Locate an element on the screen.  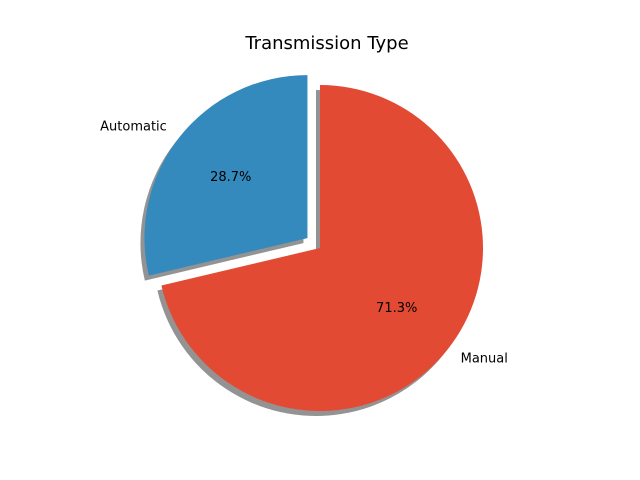
chart-title: Transmission Type is located at coordinates (326, 43).